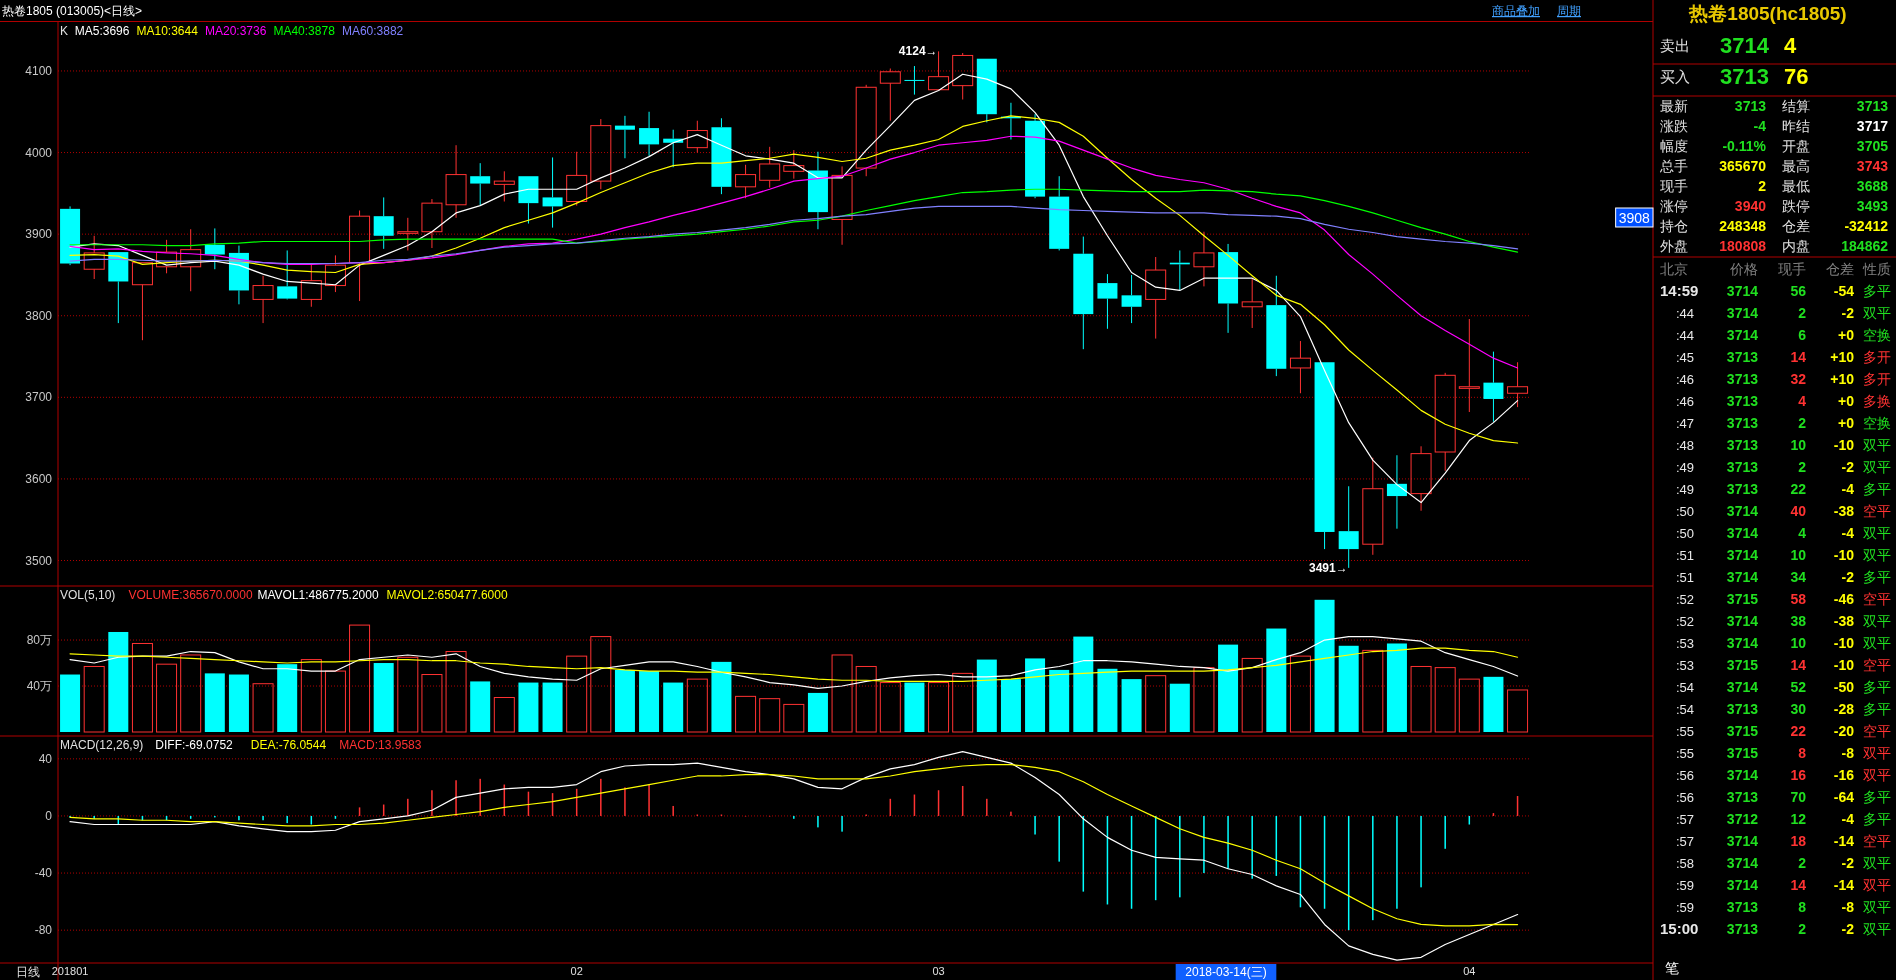 This screenshot has width=1896, height=980. What do you see at coordinates (1684, 687) in the screenshot?
I see `text: :54` at bounding box center [1684, 687].